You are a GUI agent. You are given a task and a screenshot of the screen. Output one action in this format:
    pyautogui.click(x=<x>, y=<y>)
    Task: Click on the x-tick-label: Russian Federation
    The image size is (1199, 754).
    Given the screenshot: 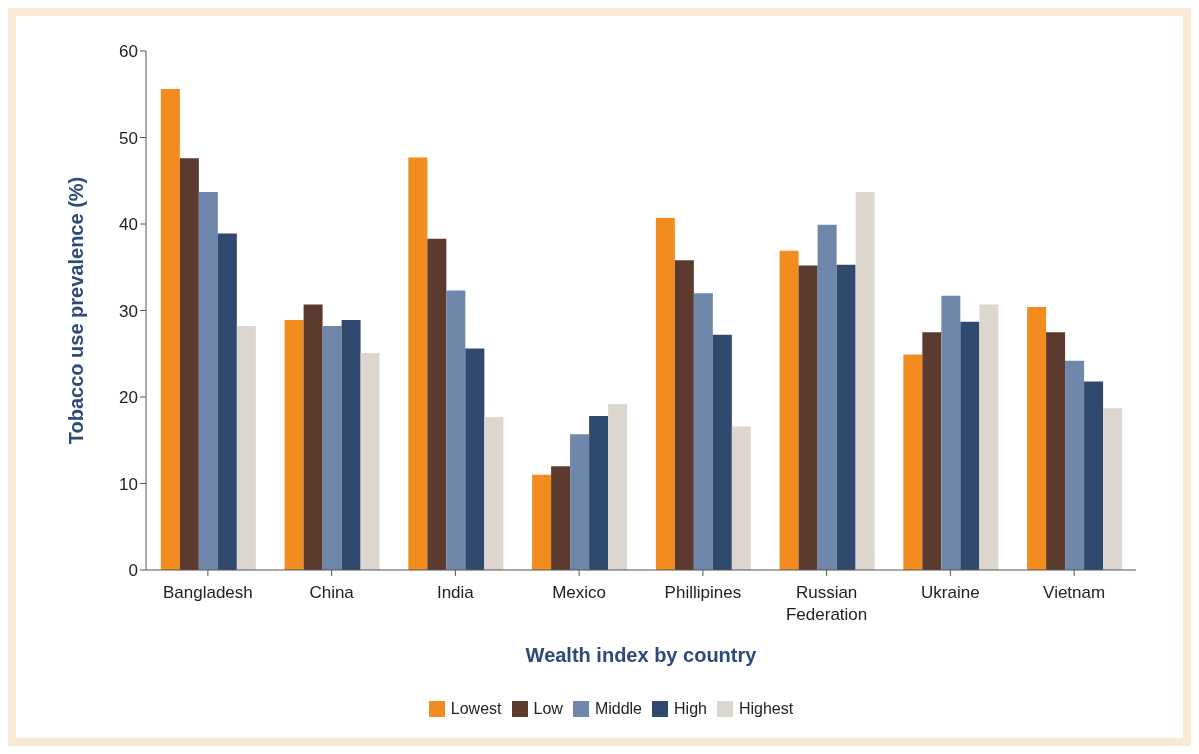 What is the action you would take?
    pyautogui.click(x=826, y=603)
    